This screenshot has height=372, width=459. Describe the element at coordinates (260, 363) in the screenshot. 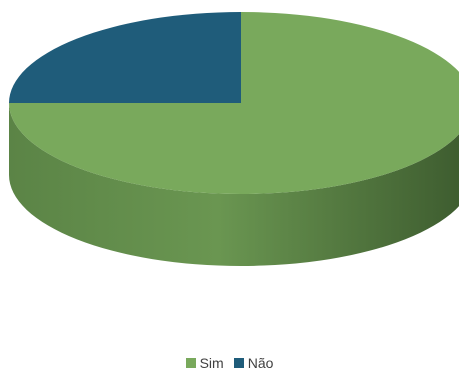

I see `legend-label-nao: Não` at that location.